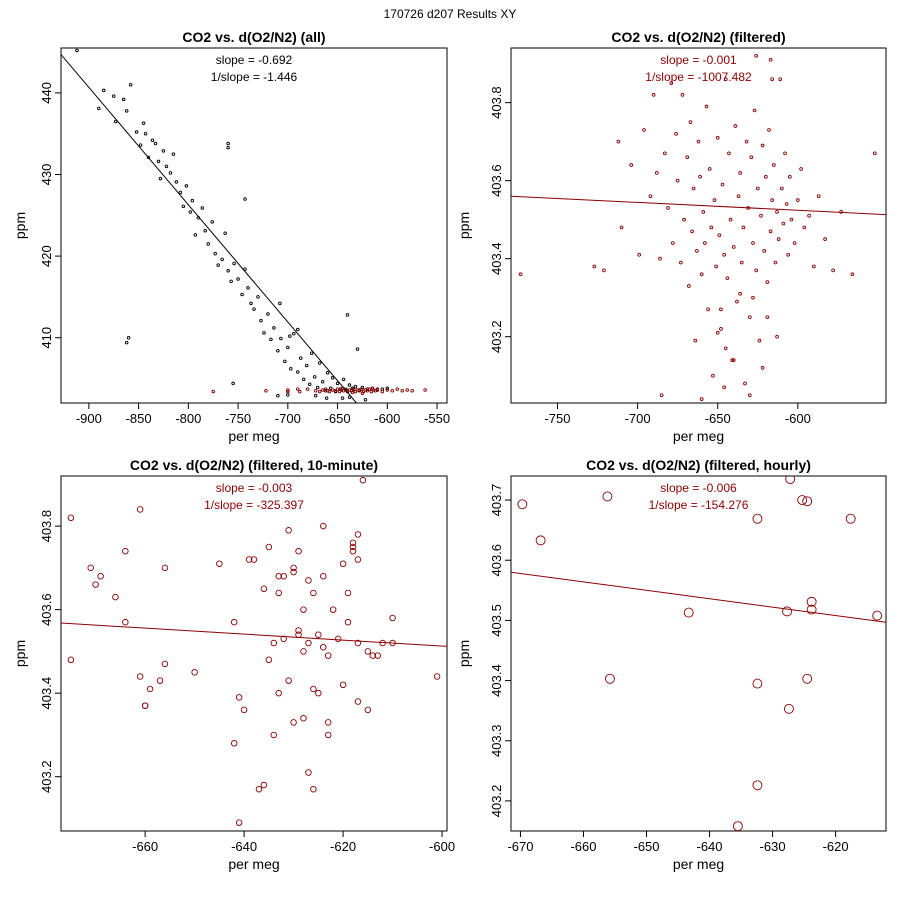 The width and height of the screenshot is (900, 900). Describe the element at coordinates (288, 418) in the screenshot. I see `x-tick-label: -700` at that location.